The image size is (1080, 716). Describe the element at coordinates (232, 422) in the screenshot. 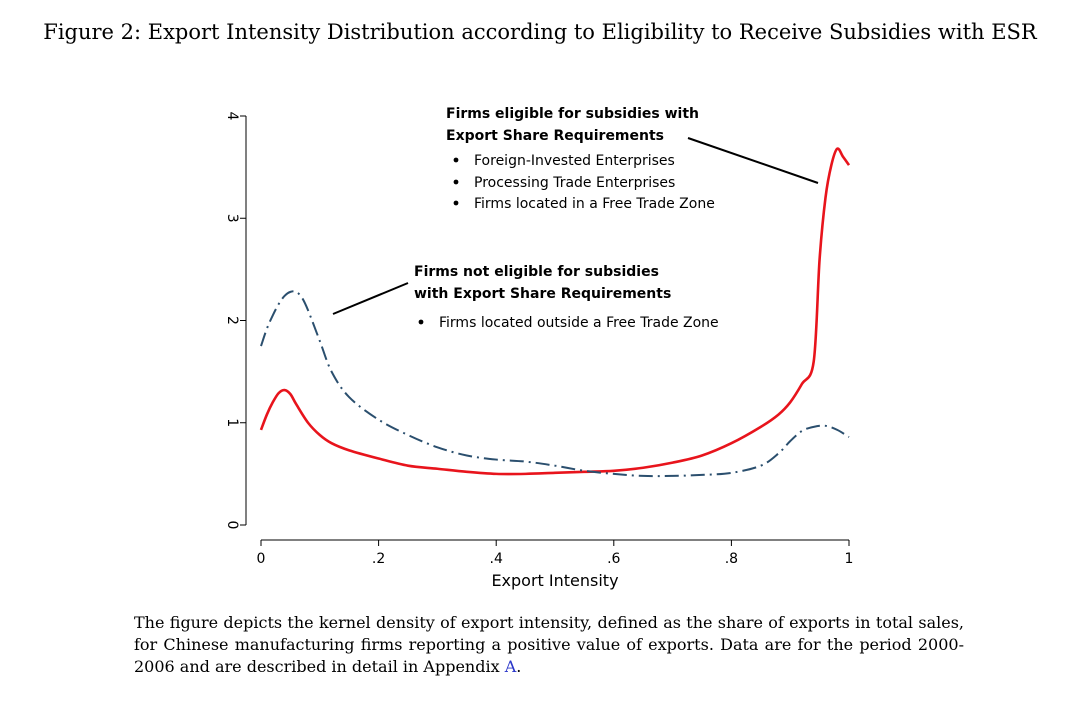

I see `y-tick-label: 1` at that location.